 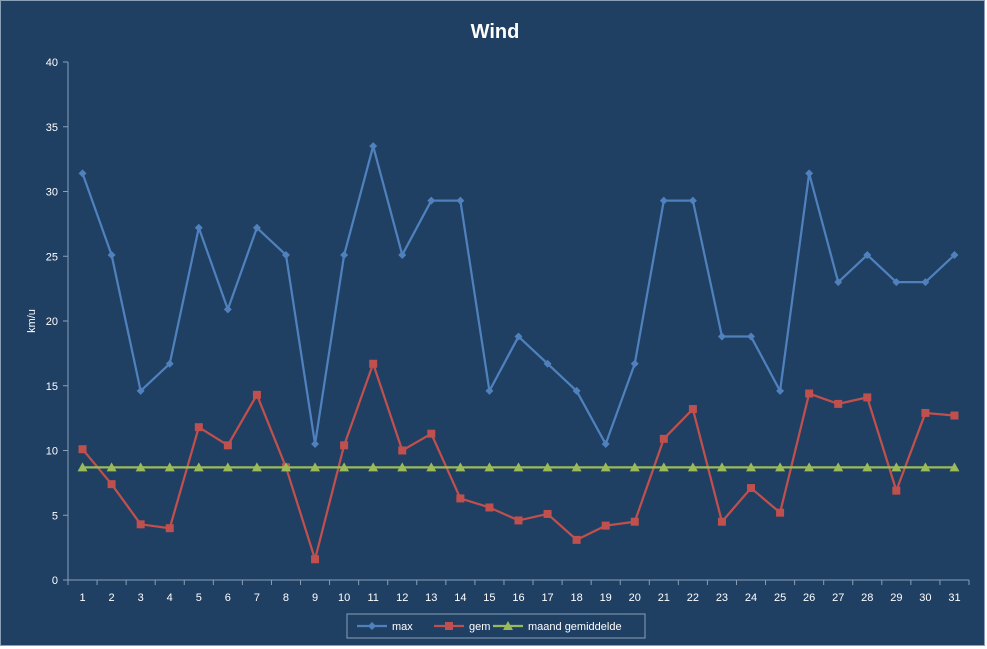 What do you see at coordinates (479, 627) in the screenshot?
I see `legend-label: gem` at bounding box center [479, 627].